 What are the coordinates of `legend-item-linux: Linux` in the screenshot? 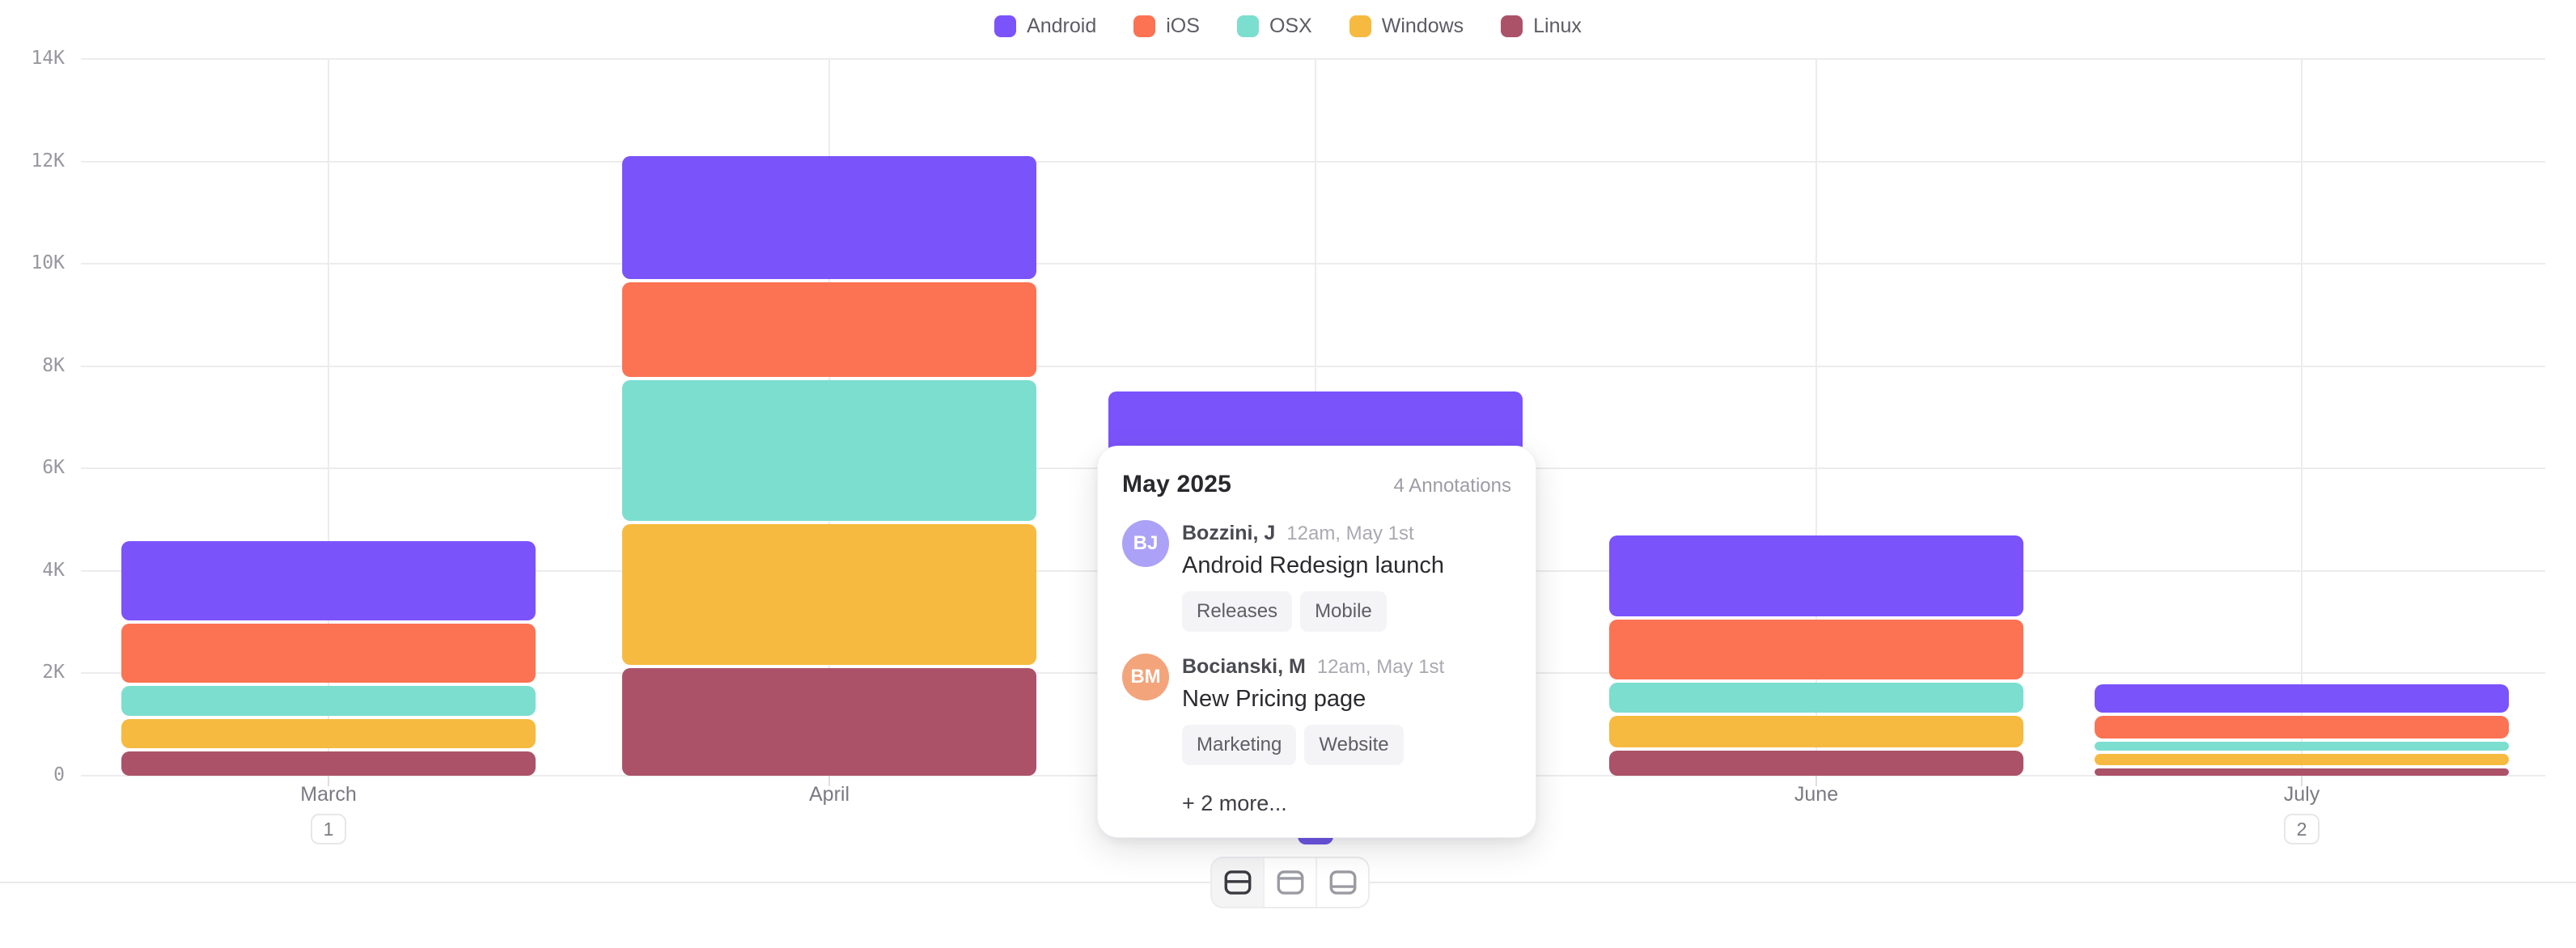 It's located at (1541, 27).